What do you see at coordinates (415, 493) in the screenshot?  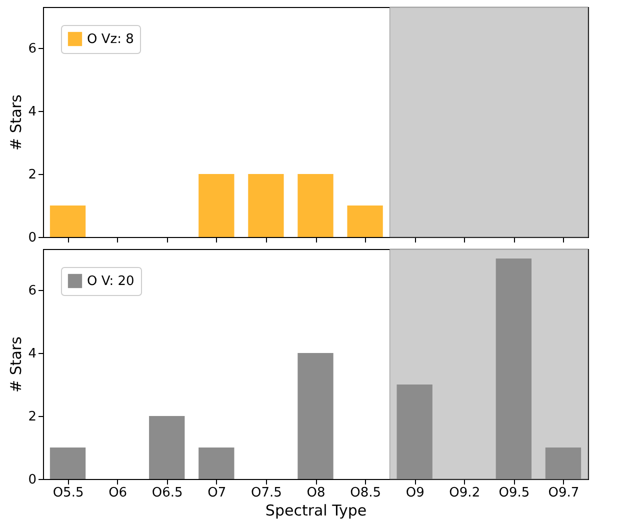 I see `x-tick-label: O9` at bounding box center [415, 493].